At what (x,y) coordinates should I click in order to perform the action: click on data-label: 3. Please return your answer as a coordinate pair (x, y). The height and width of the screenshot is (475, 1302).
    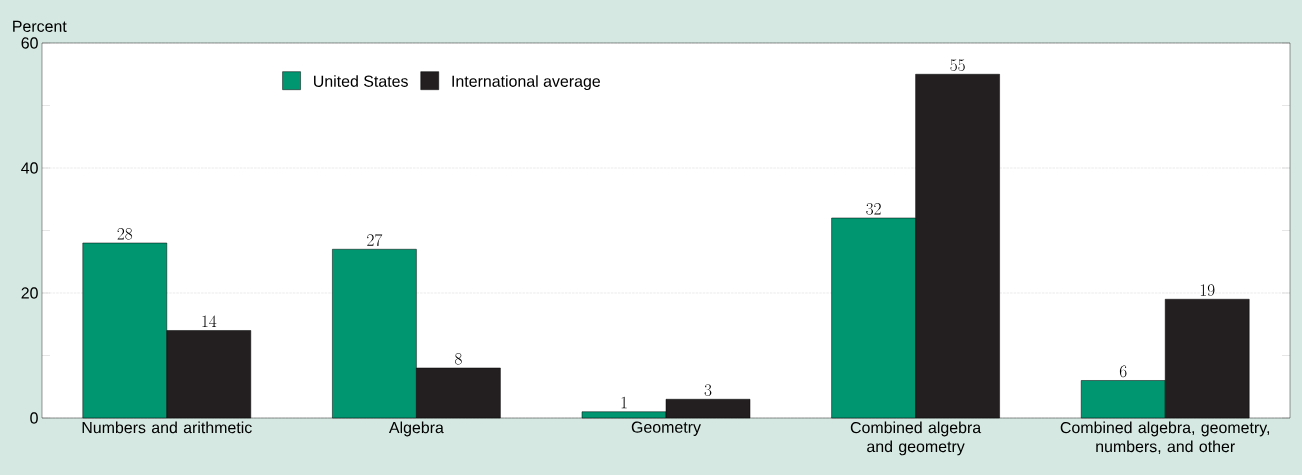
    Looking at the image, I should click on (708, 390).